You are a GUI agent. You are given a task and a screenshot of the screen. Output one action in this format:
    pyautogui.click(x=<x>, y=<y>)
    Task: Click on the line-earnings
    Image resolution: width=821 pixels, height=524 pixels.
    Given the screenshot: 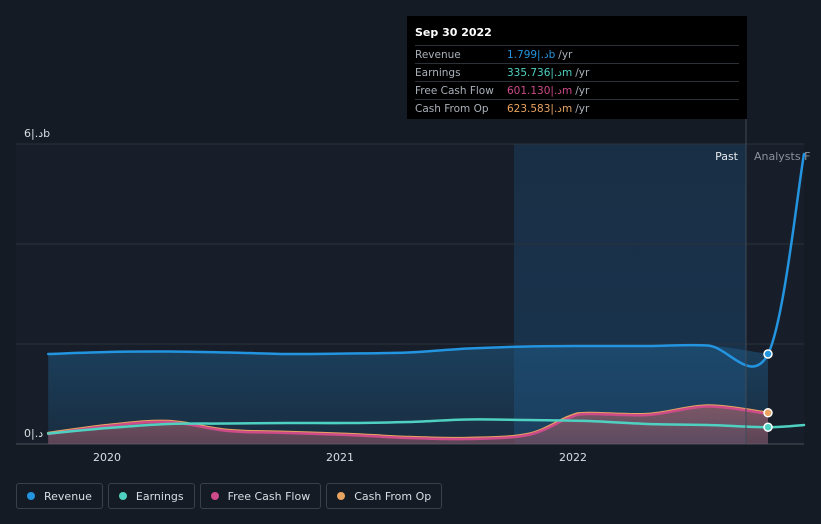 What is the action you would take?
    pyautogui.click(x=426, y=426)
    